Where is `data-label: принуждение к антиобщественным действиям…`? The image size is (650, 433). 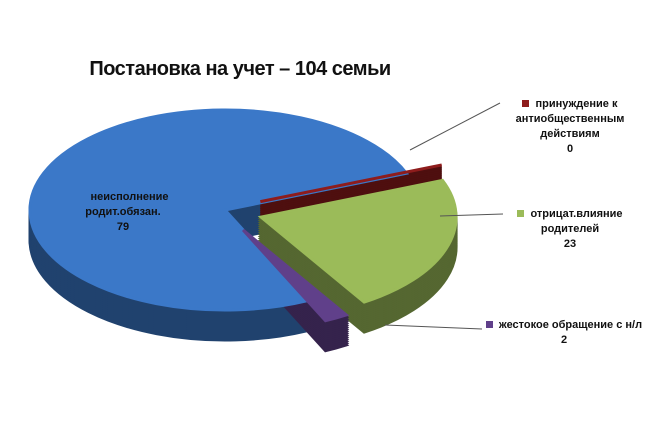 data-label: принуждение к антиобщественным действиям… is located at coordinates (570, 127).